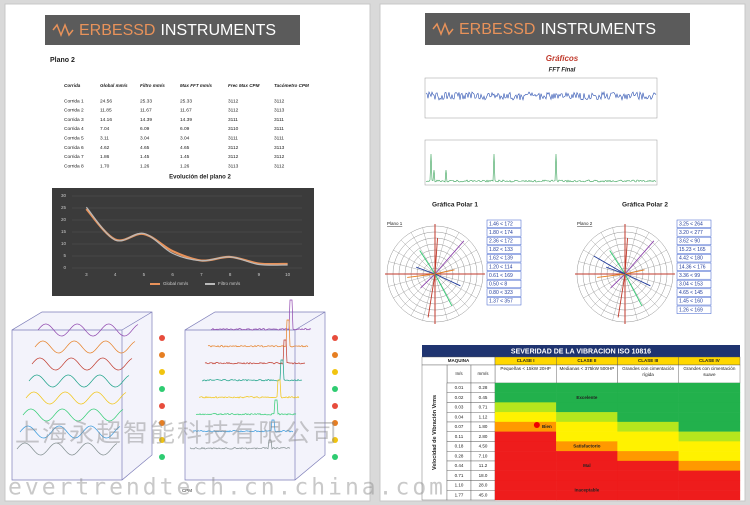 The width and height of the screenshot is (750, 505). What do you see at coordinates (501, 242) in the screenshot?
I see `polar-reading: 2.36 < 172` at bounding box center [501, 242].